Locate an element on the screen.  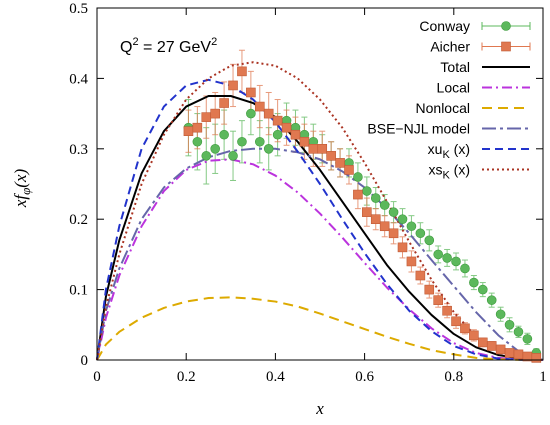
legend-label: Aicher is located at coordinates (450, 47).